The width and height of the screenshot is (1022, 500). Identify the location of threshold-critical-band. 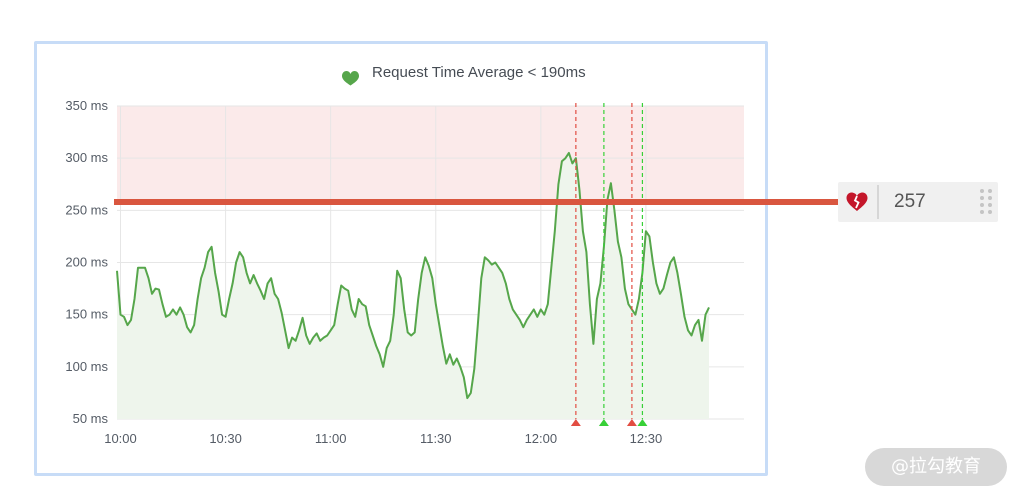
(430, 155).